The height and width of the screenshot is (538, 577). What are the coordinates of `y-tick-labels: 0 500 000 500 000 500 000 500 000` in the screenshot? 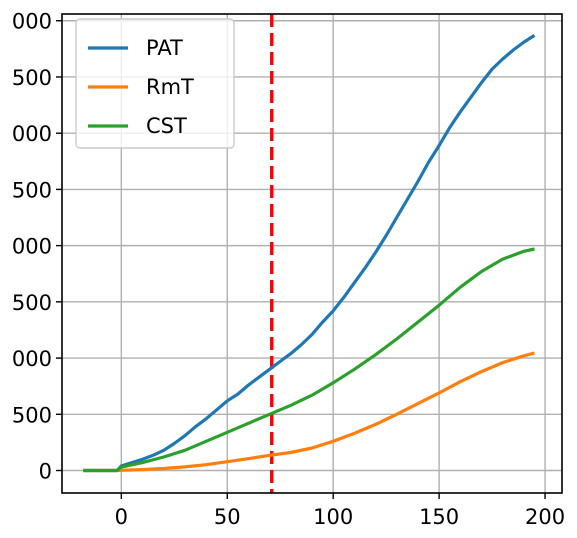 It's located at (32, 247).